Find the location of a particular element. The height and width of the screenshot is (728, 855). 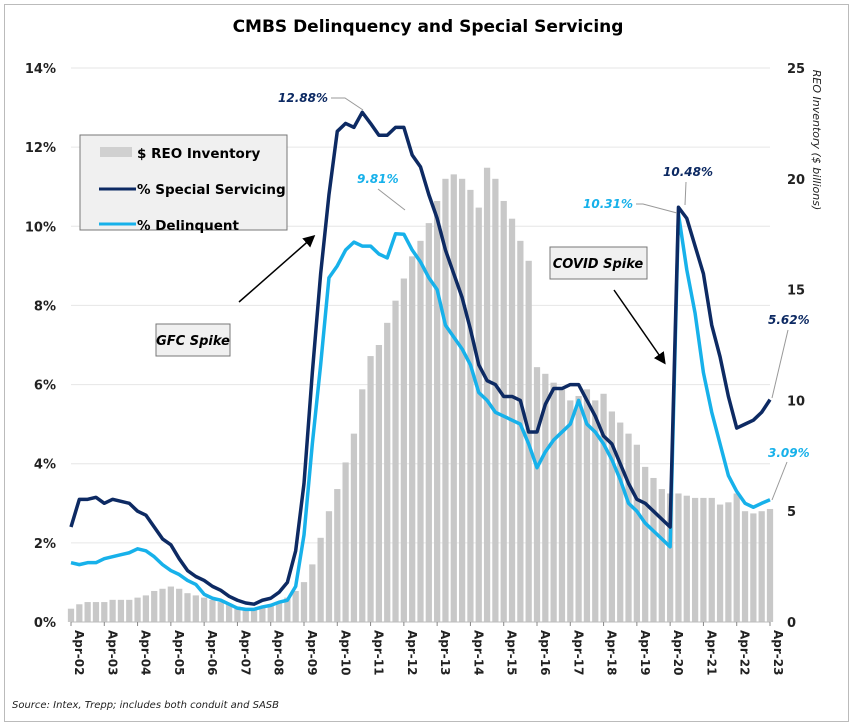

x-tick-label: Apr-06 is located at coordinates (212, 652).